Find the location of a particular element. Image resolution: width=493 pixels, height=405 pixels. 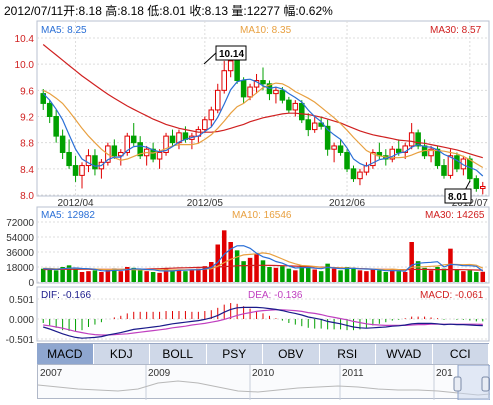

price-ytick-label: 8.8 is located at coordinates (27, 144).